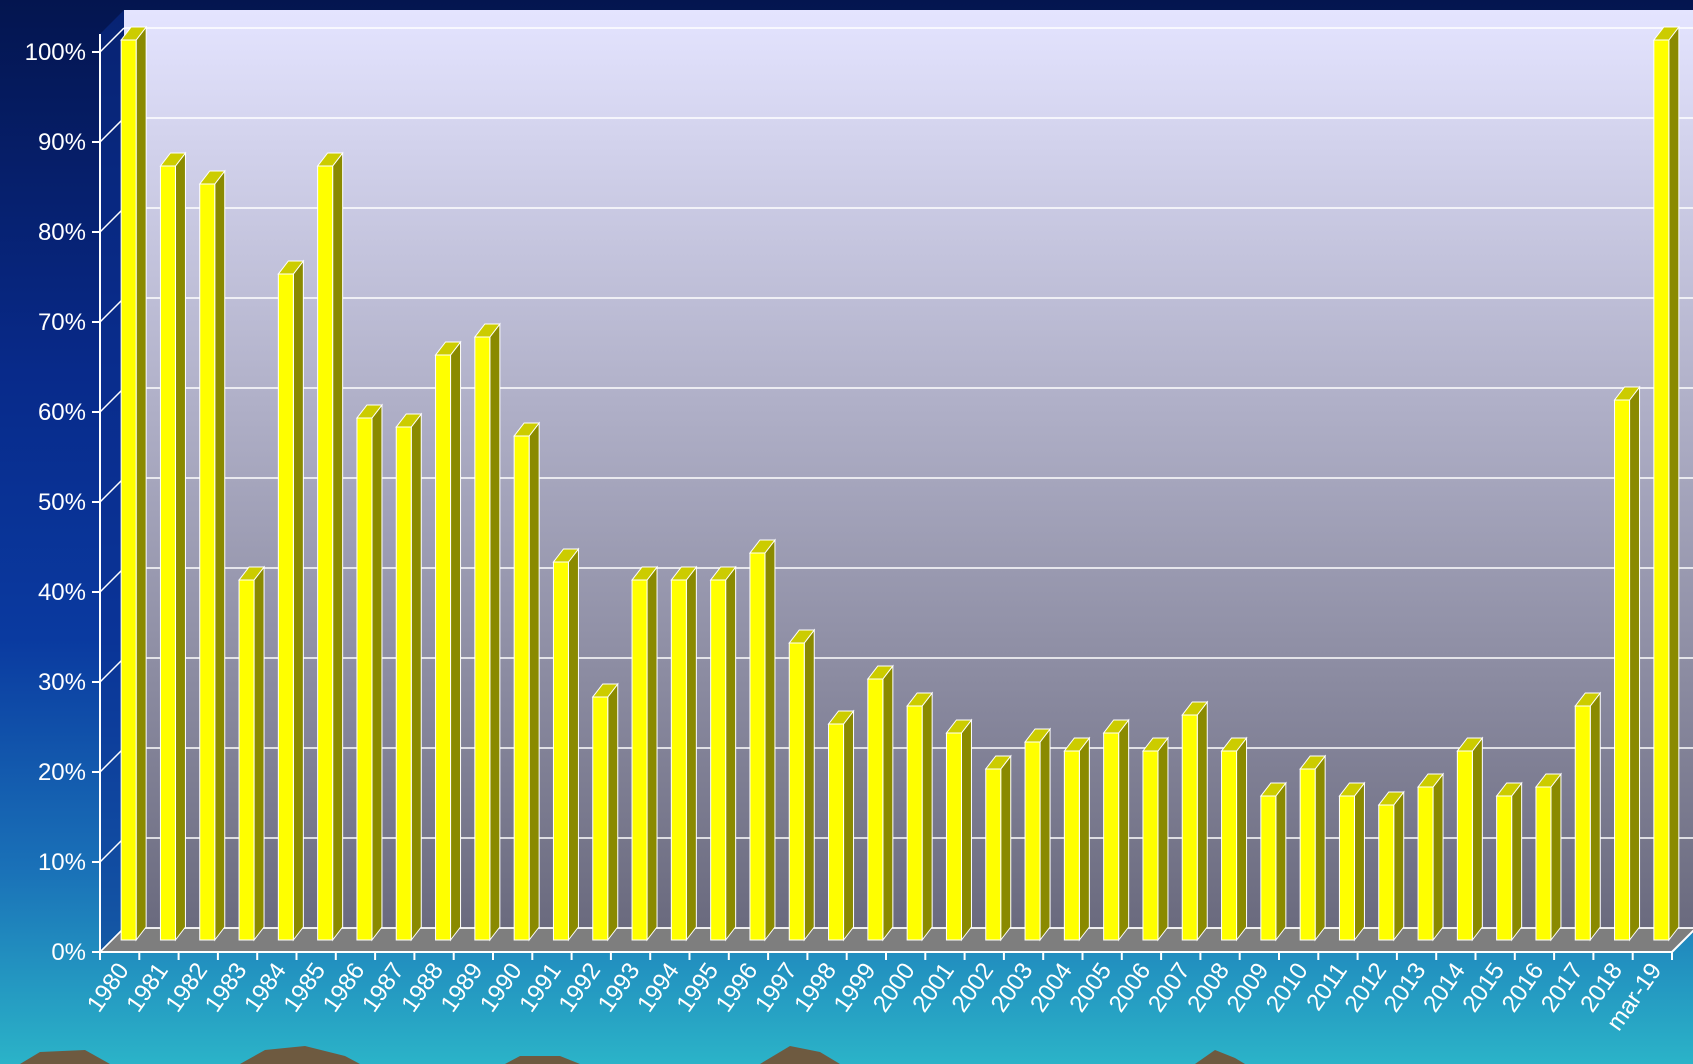  What do you see at coordinates (383, 987) in the screenshot?
I see `x-tick-label: 1987` at bounding box center [383, 987].